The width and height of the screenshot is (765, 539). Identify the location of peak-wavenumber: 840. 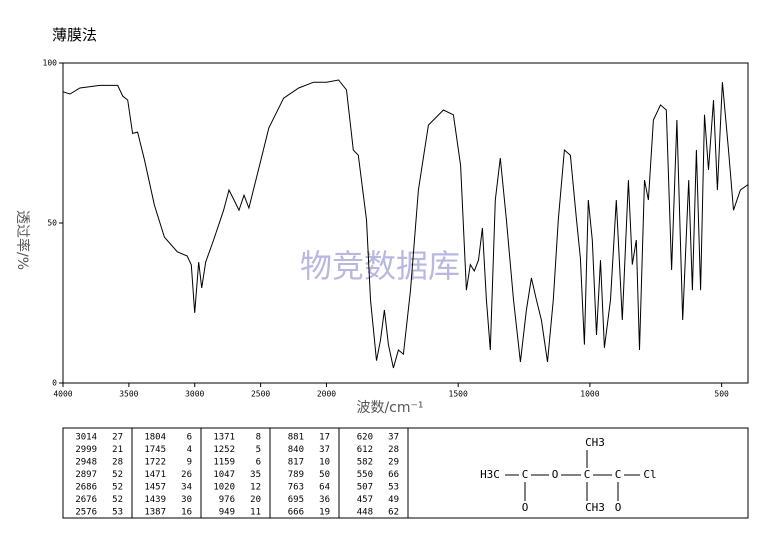
(296, 450).